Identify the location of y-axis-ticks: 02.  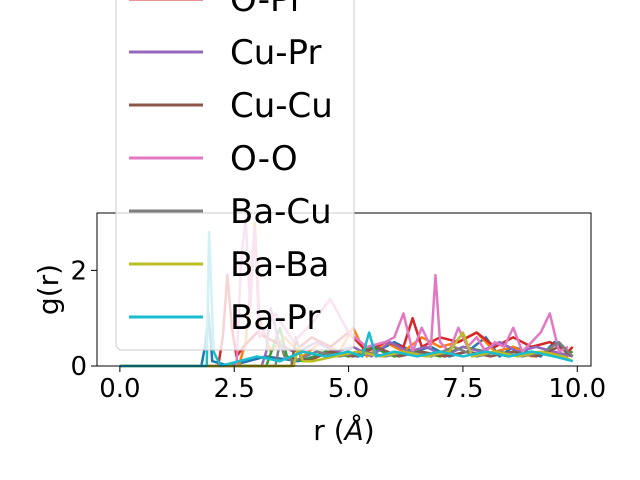
(83, 319).